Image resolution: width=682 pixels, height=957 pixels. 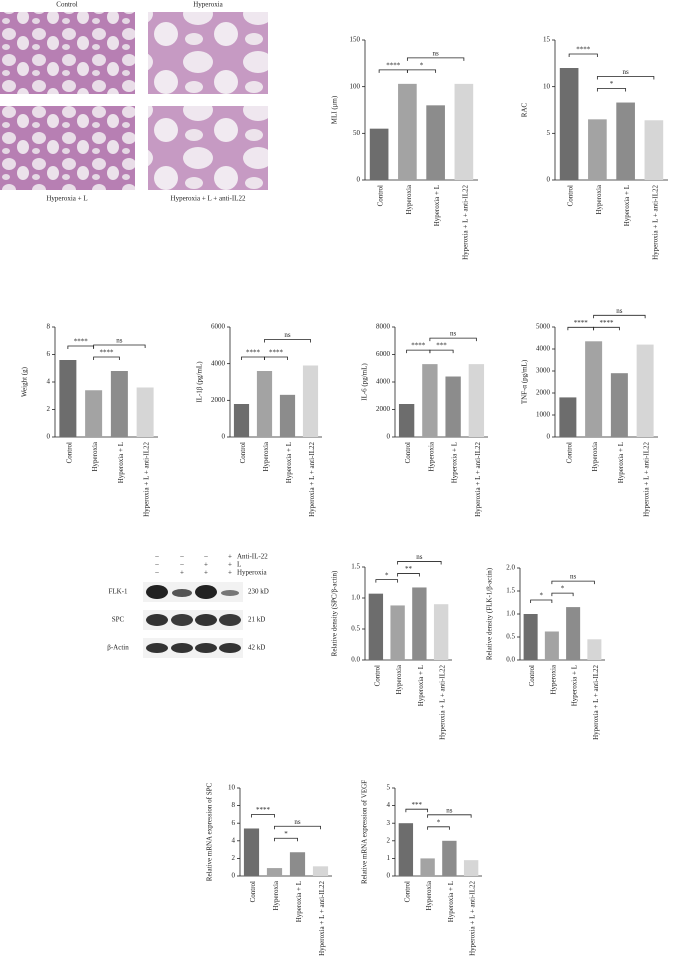 What do you see at coordinates (355, 86) in the screenshot?
I see `y-tick-label: 100` at bounding box center [355, 86].